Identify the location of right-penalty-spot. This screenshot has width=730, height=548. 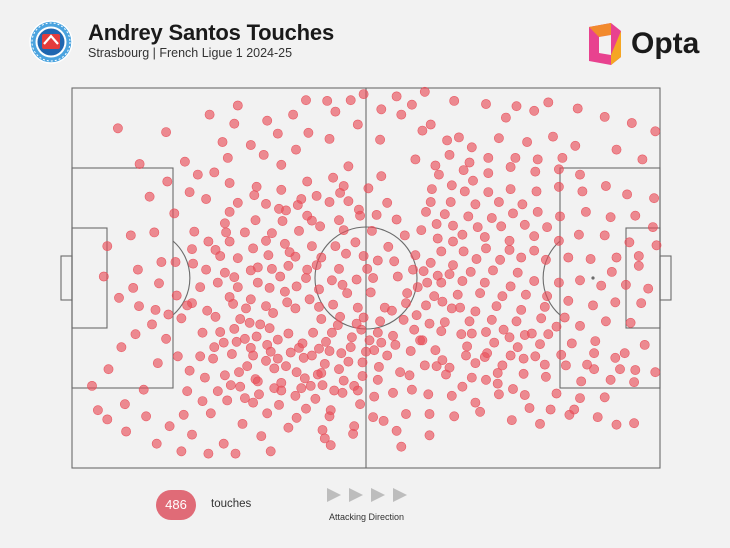
(593, 278).